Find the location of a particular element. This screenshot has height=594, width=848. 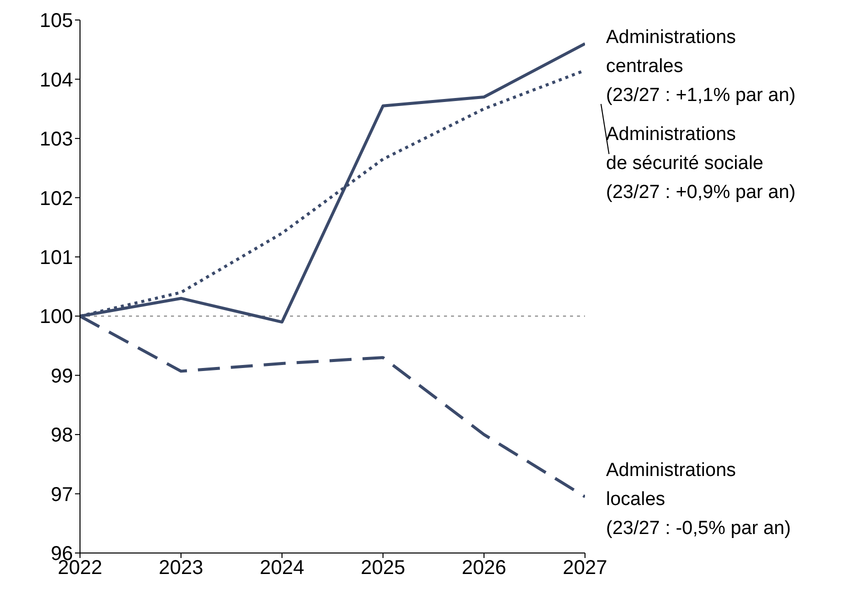

series-label: Administrations centrales (23/27 : +1,1% par an) is located at coordinates (701, 67).